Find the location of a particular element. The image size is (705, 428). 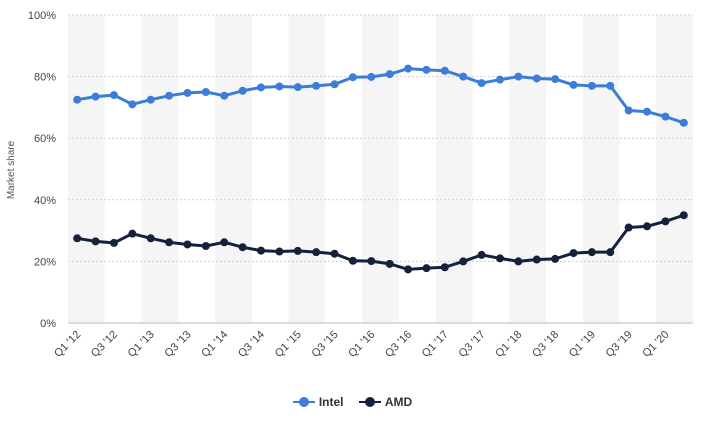

x-tick-label: Q3 '19 is located at coordinates (619, 344).